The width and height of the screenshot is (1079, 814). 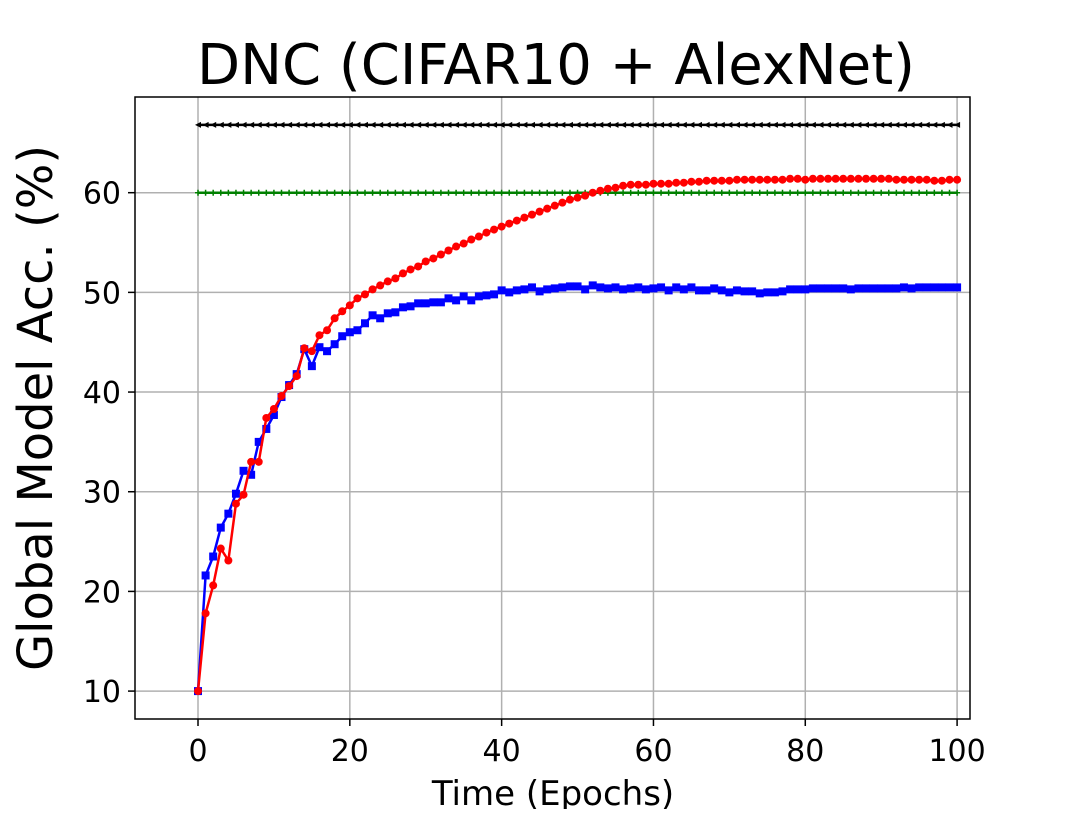 I want to click on x-tick-label: 20, so click(x=350, y=751).